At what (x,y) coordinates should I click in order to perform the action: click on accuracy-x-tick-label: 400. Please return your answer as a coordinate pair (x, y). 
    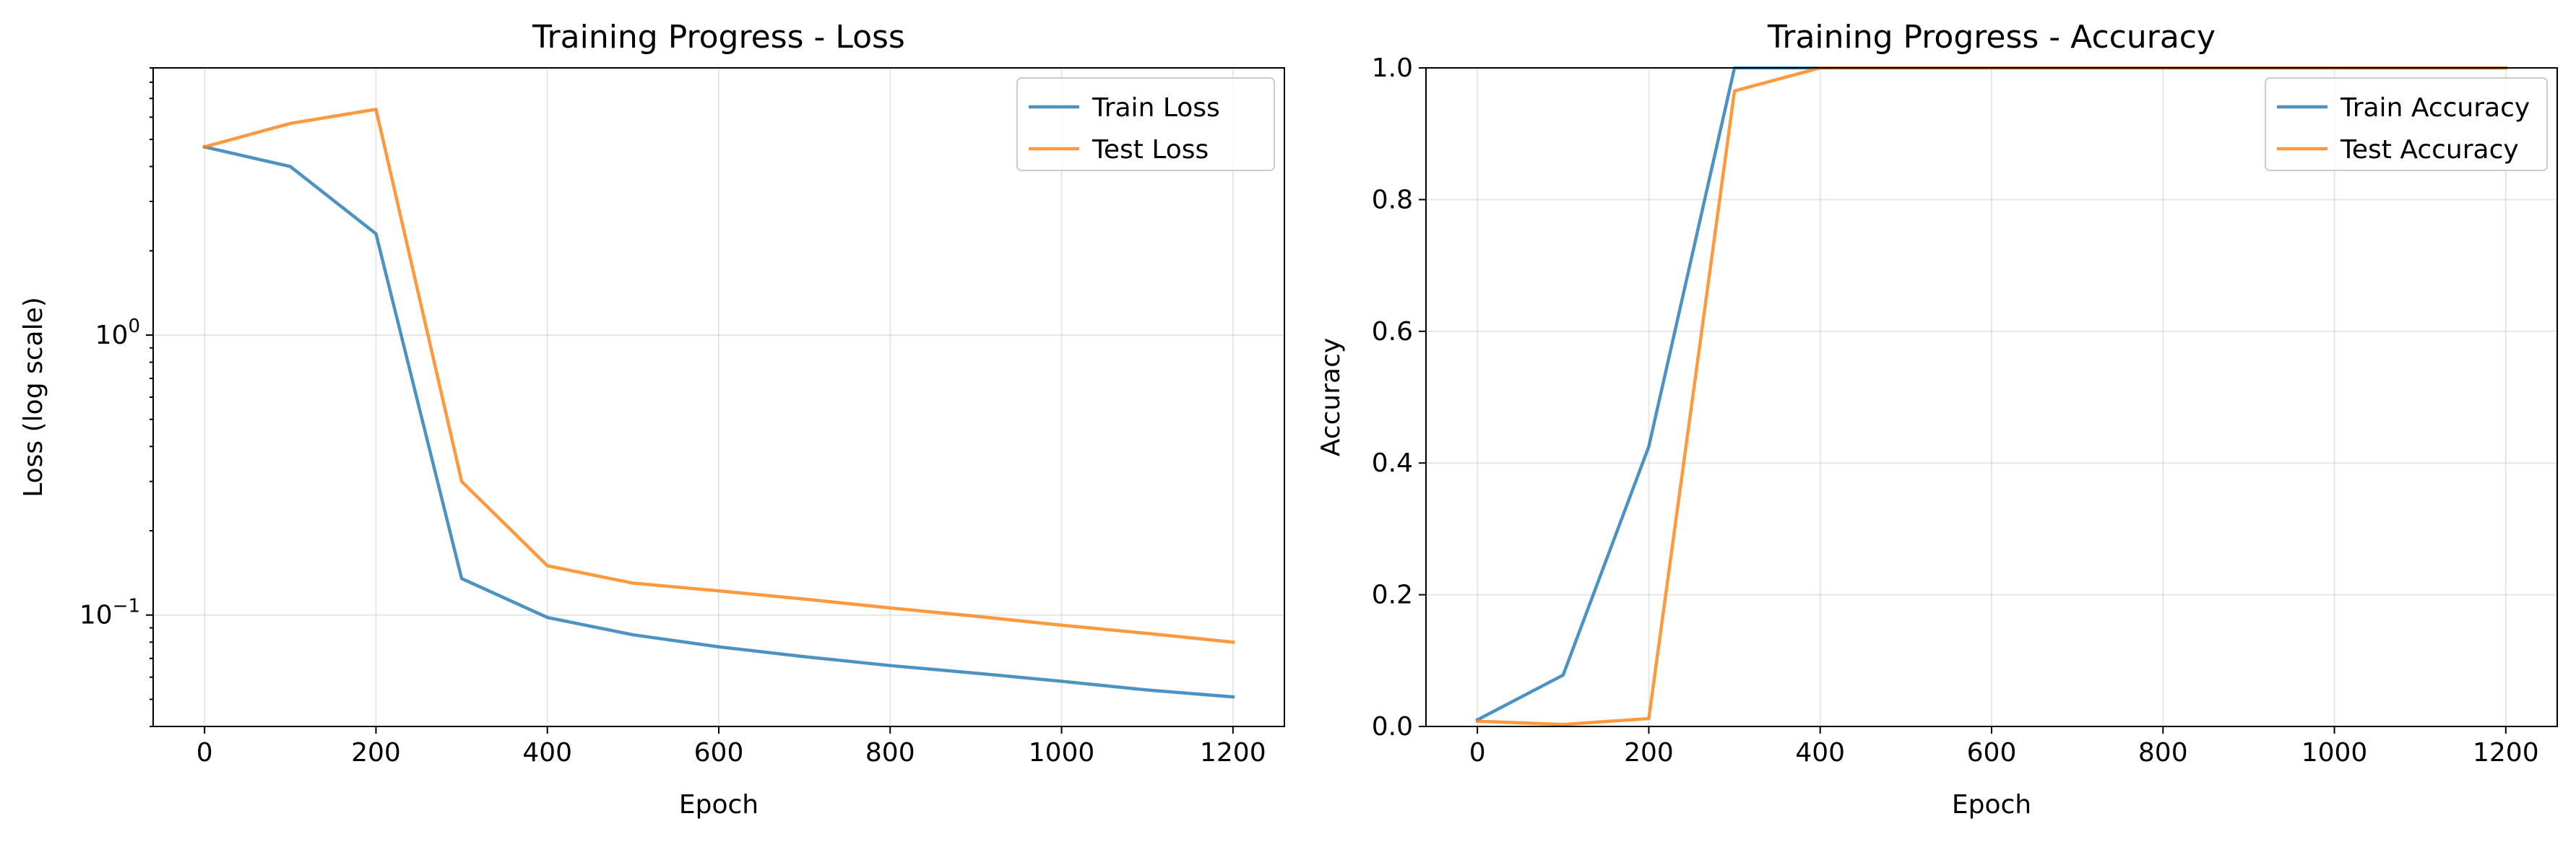
    Looking at the image, I should click on (1820, 753).